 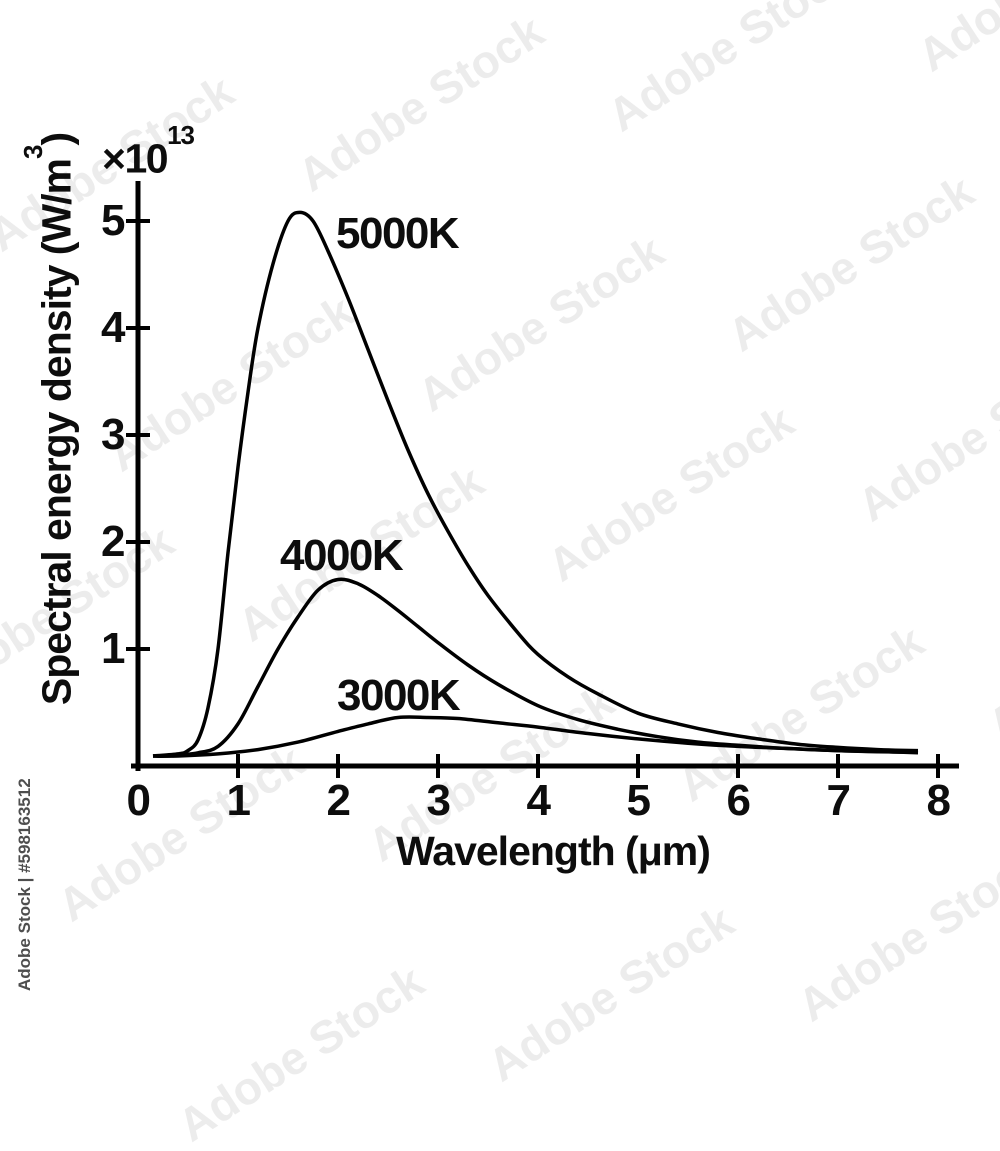 What do you see at coordinates (113, 434) in the screenshot?
I see `y-tick-label-3: 3` at bounding box center [113, 434].